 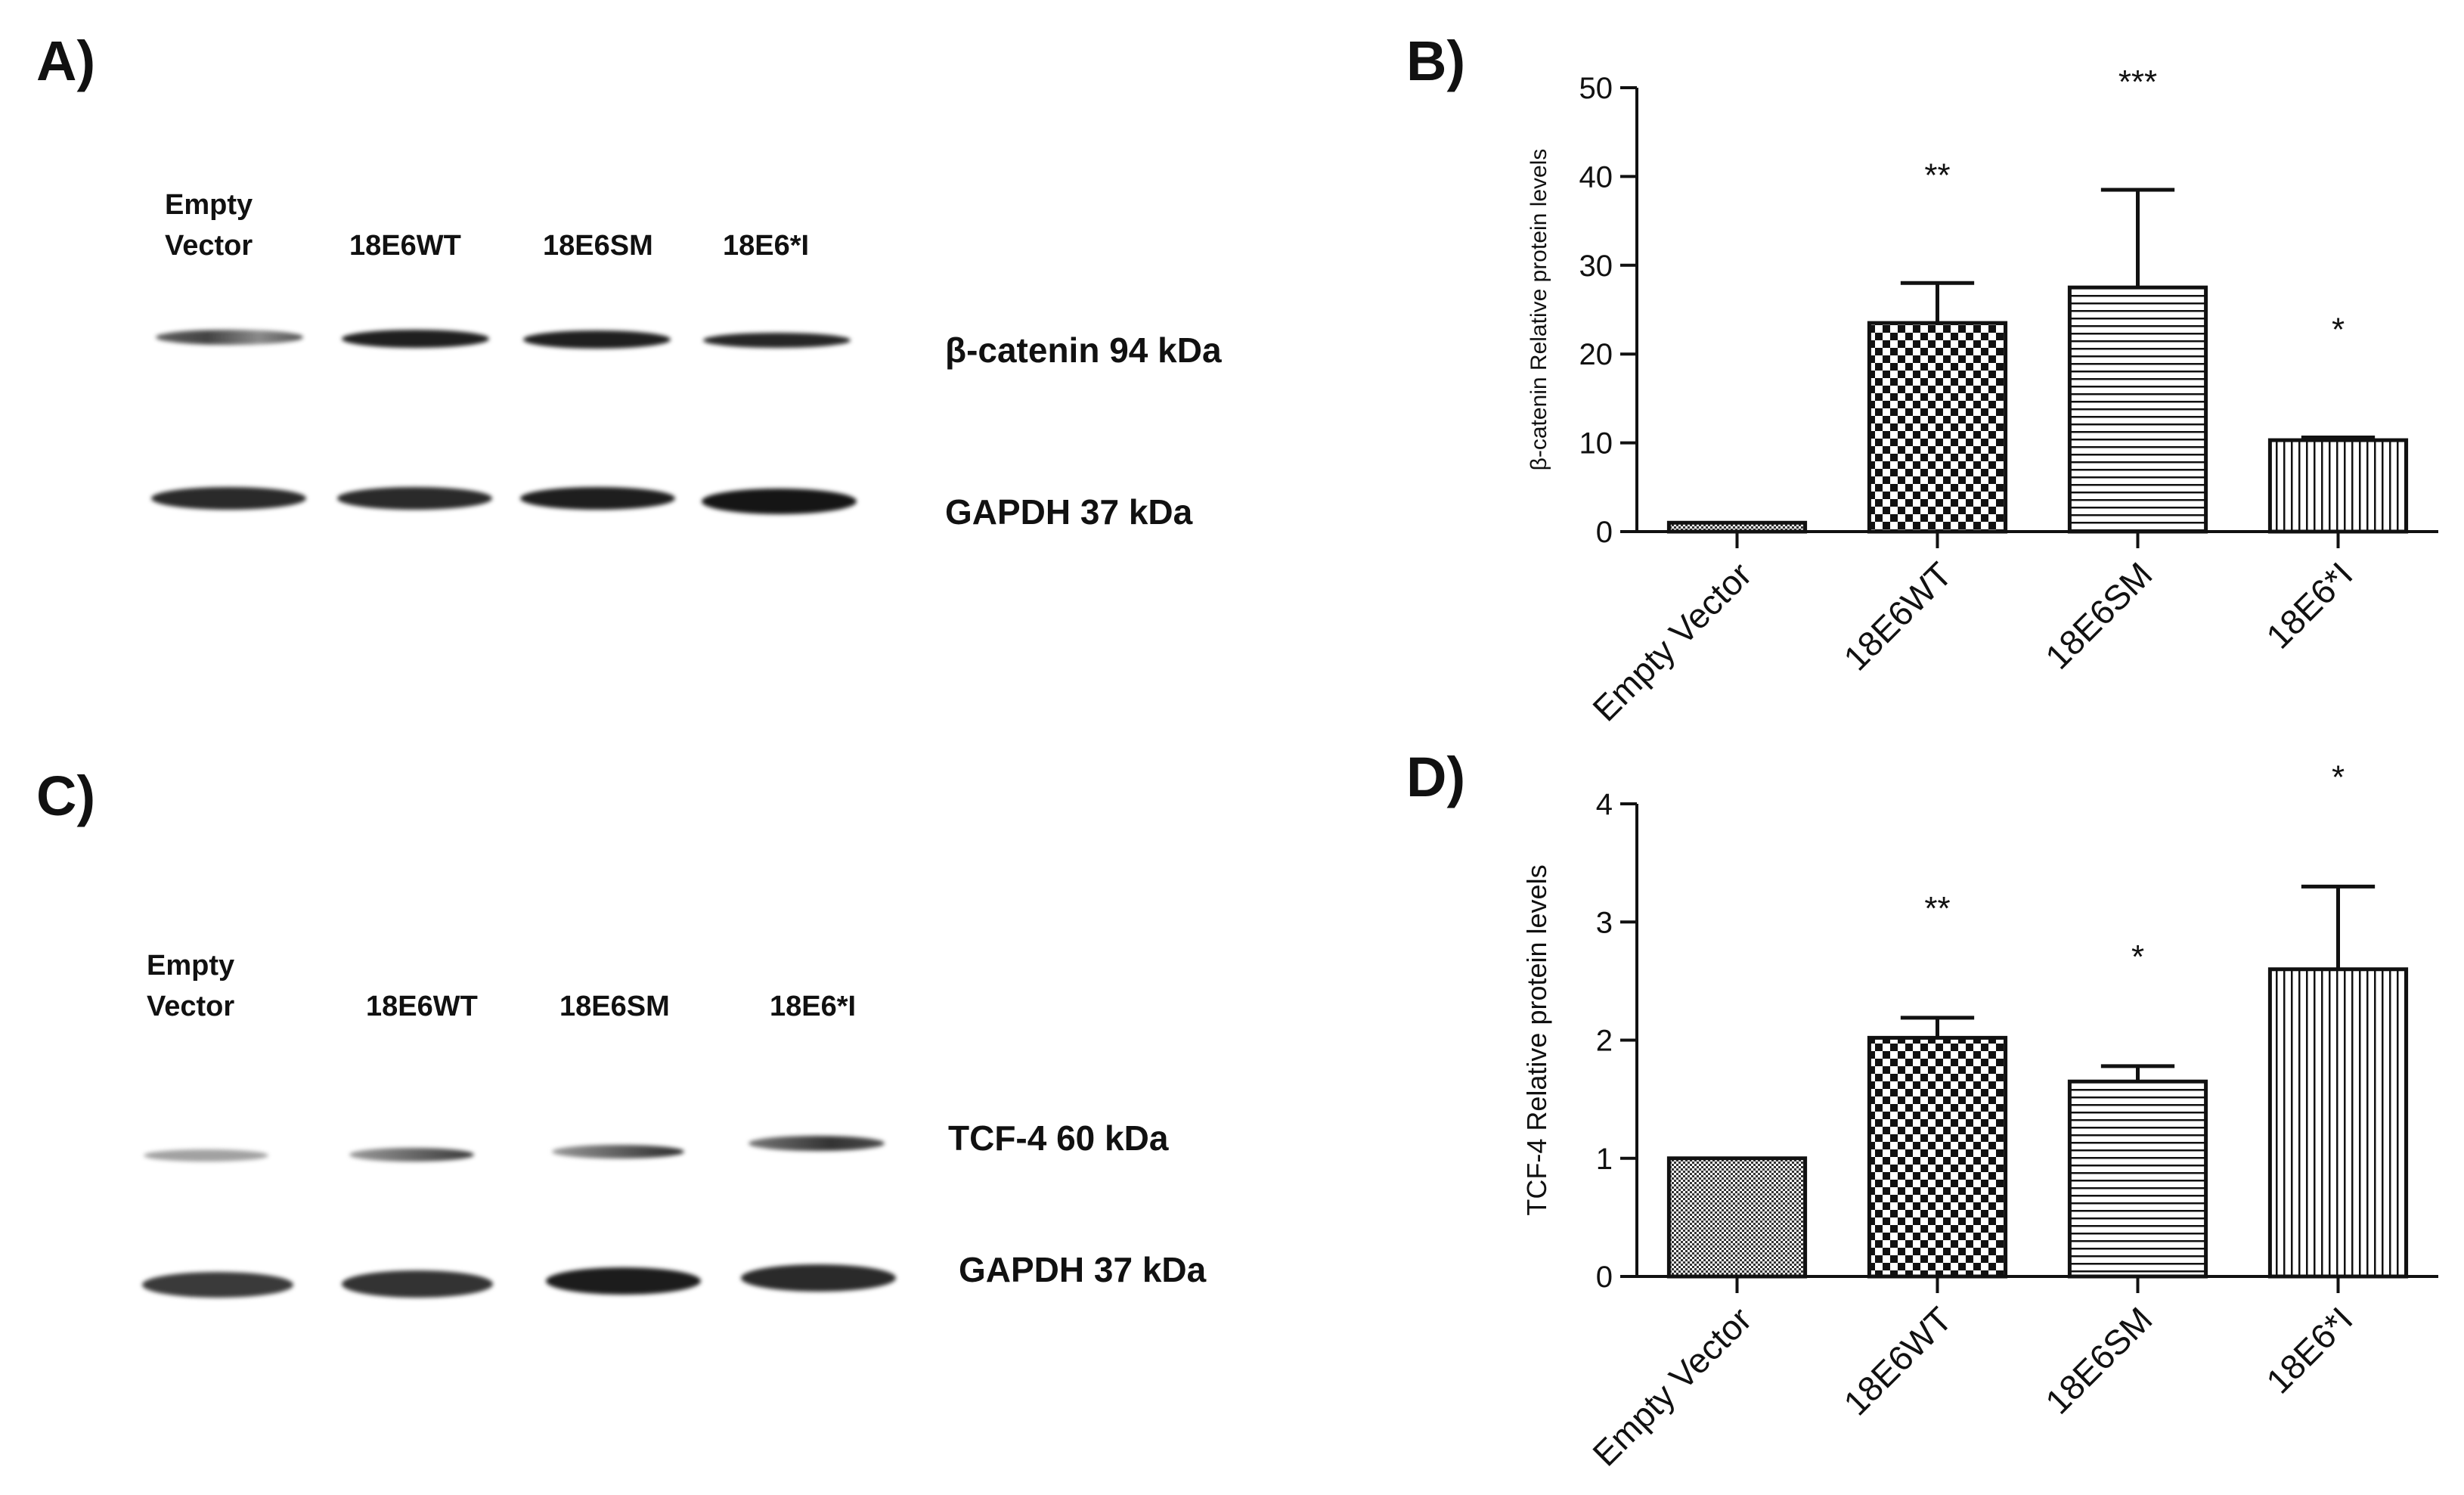 I want to click on blot-a-band-label: GAPDH 37 kDa, so click(x=1069, y=512).